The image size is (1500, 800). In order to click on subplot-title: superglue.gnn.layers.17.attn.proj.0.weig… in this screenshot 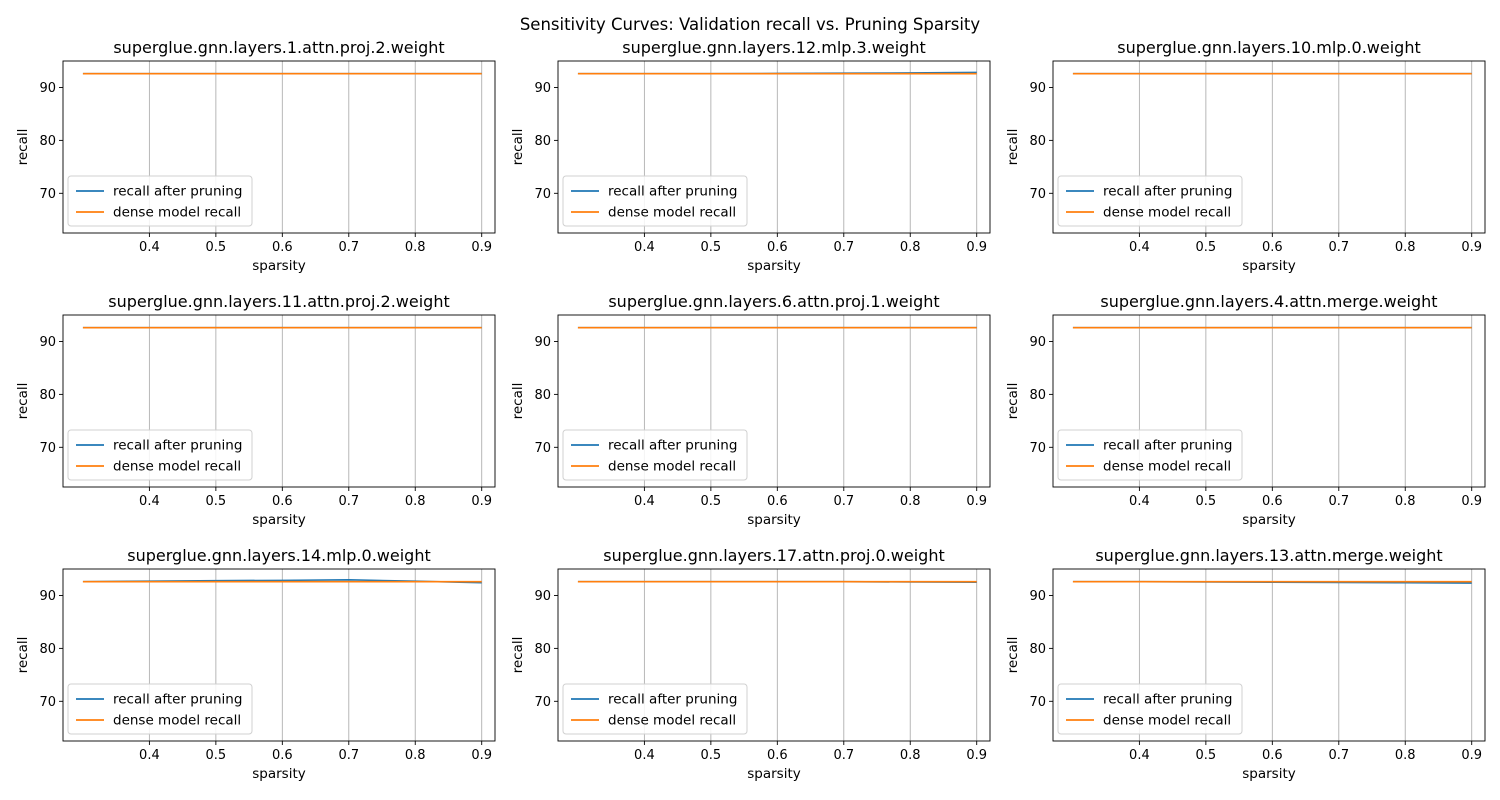, I will do `click(773, 555)`.